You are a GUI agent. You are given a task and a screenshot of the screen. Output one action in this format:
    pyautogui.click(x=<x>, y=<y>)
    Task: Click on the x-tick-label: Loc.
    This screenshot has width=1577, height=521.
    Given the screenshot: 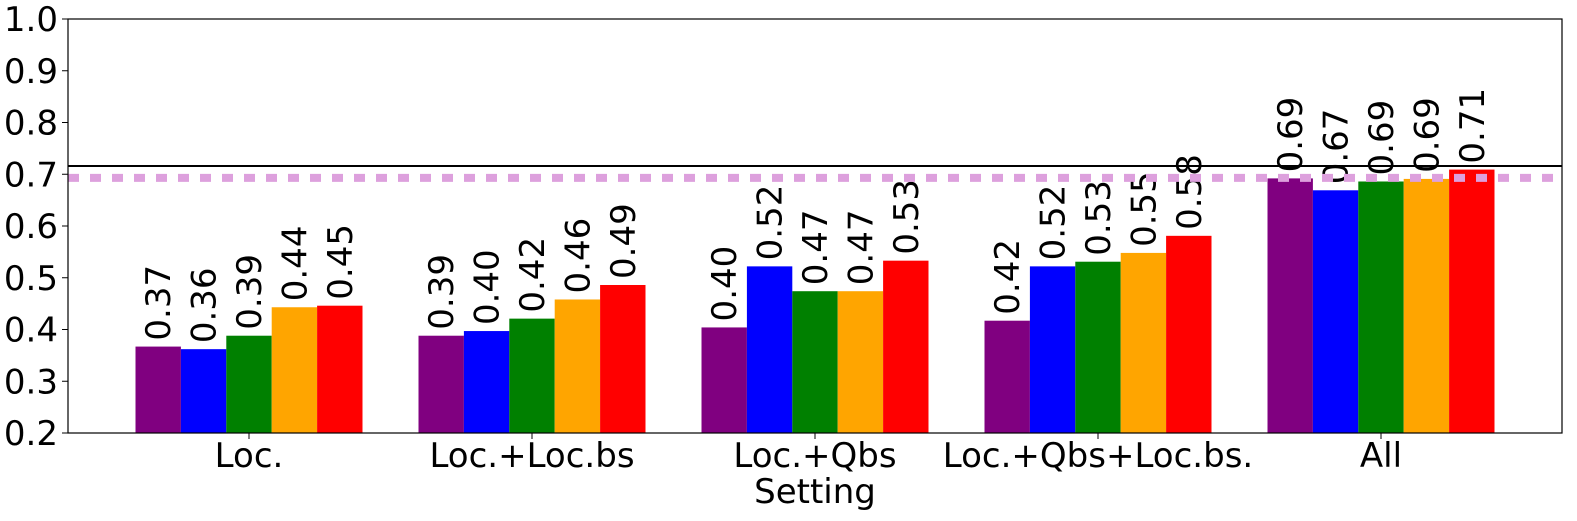 What is the action you would take?
    pyautogui.click(x=249, y=456)
    